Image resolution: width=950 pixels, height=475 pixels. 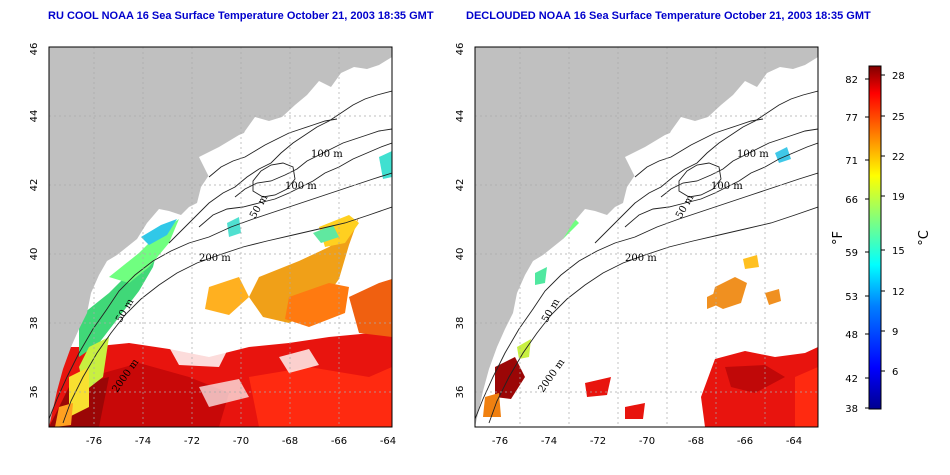 I want to click on f-tick: 48, so click(x=851, y=335).